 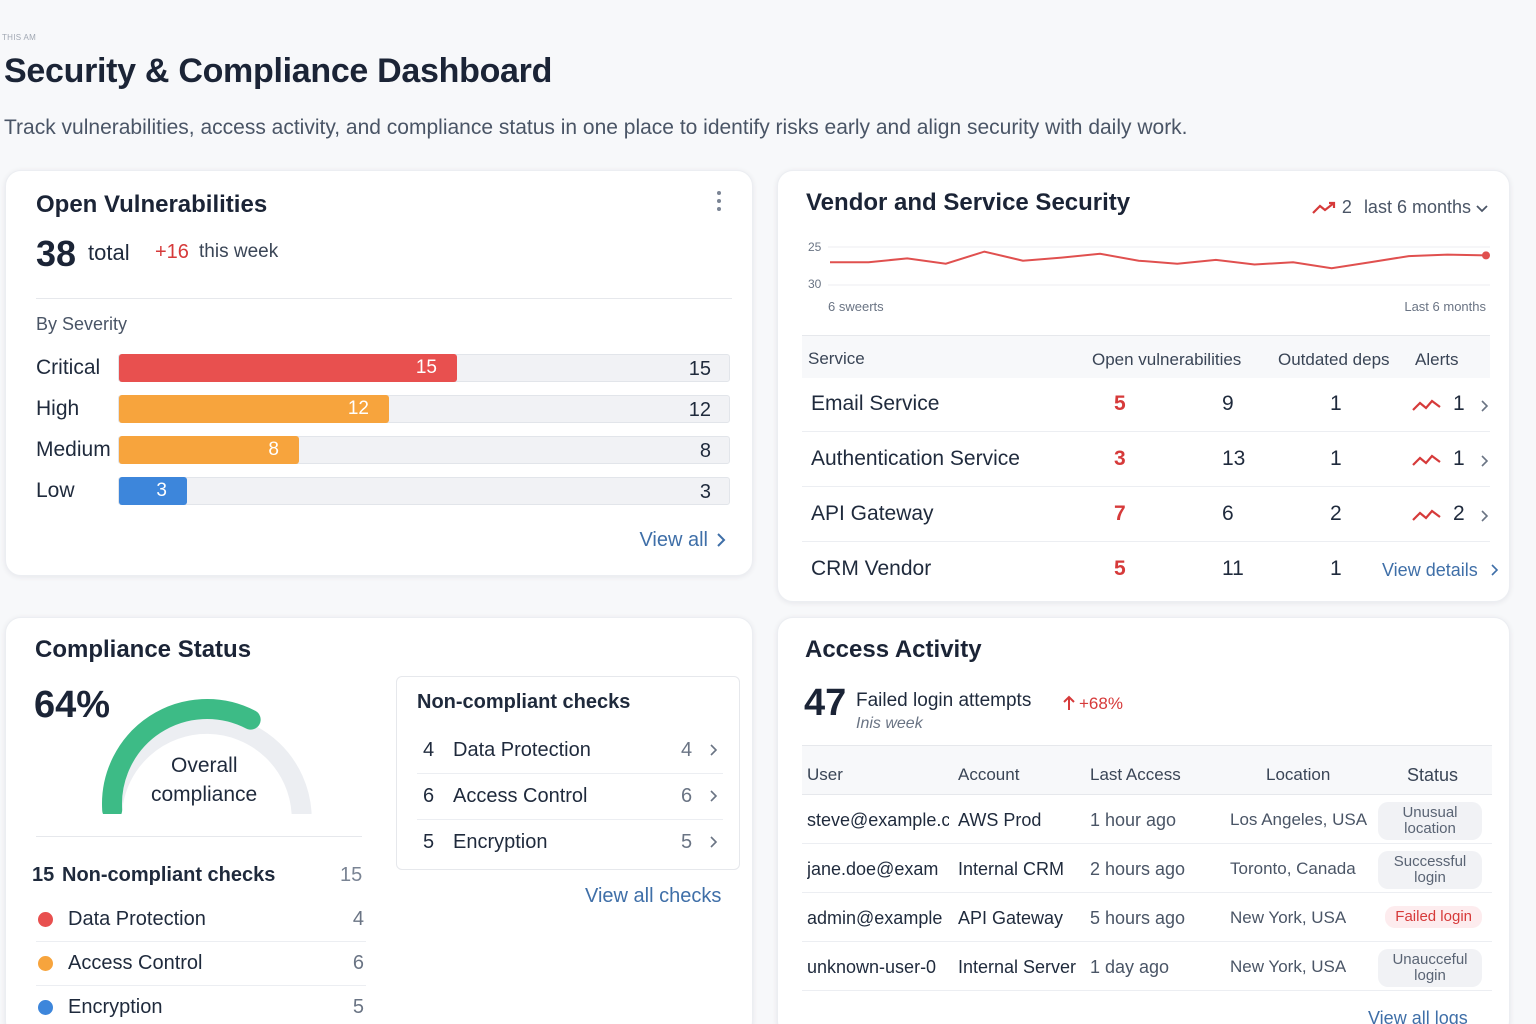 What do you see at coordinates (1228, 513) in the screenshot?
I see `dependencies: 6` at bounding box center [1228, 513].